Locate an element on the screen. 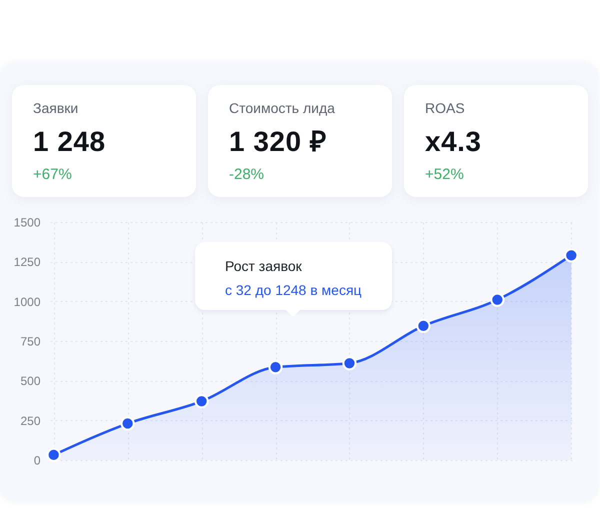  y-tick-label: 750 is located at coordinates (30, 341).